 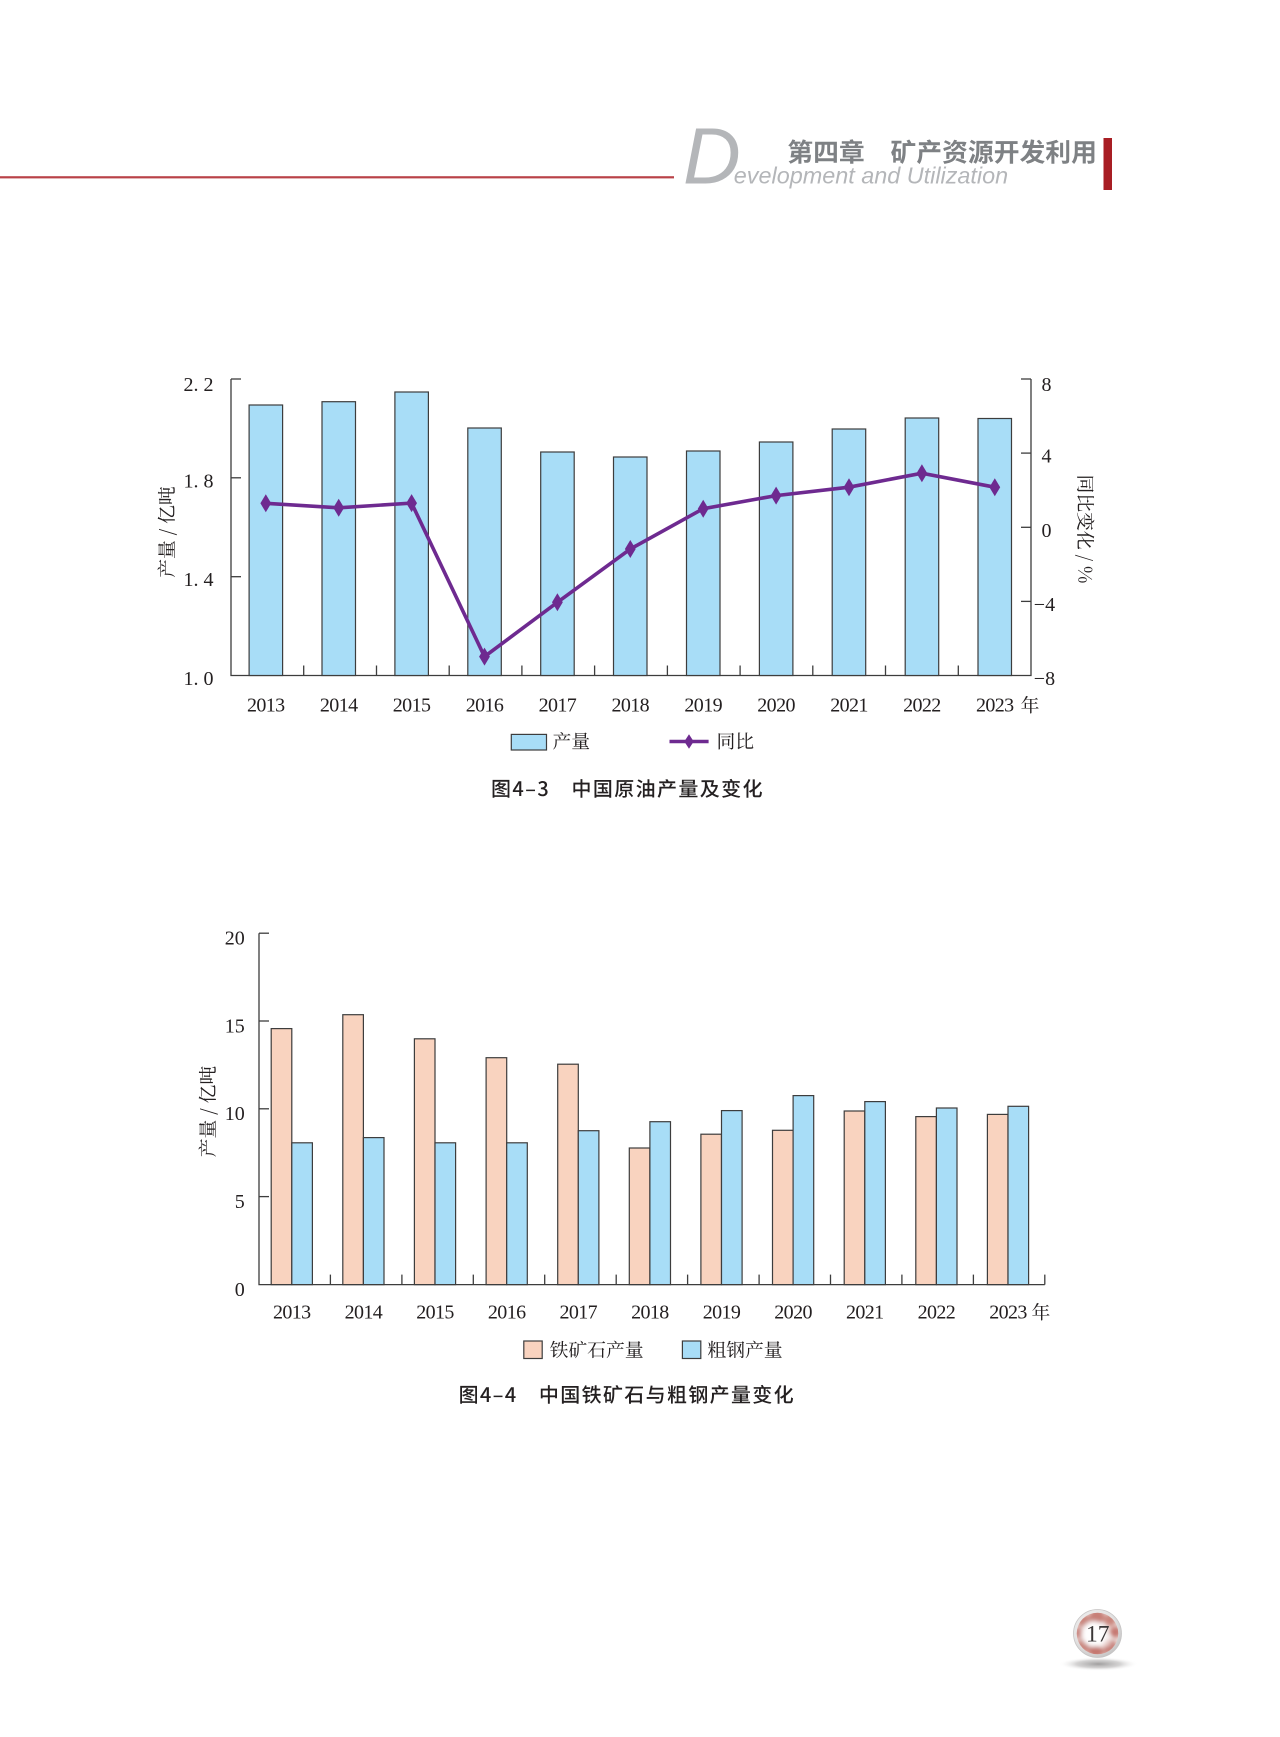 What do you see at coordinates (199, 679) in the screenshot?
I see `svg-text: 1. 0` at bounding box center [199, 679].